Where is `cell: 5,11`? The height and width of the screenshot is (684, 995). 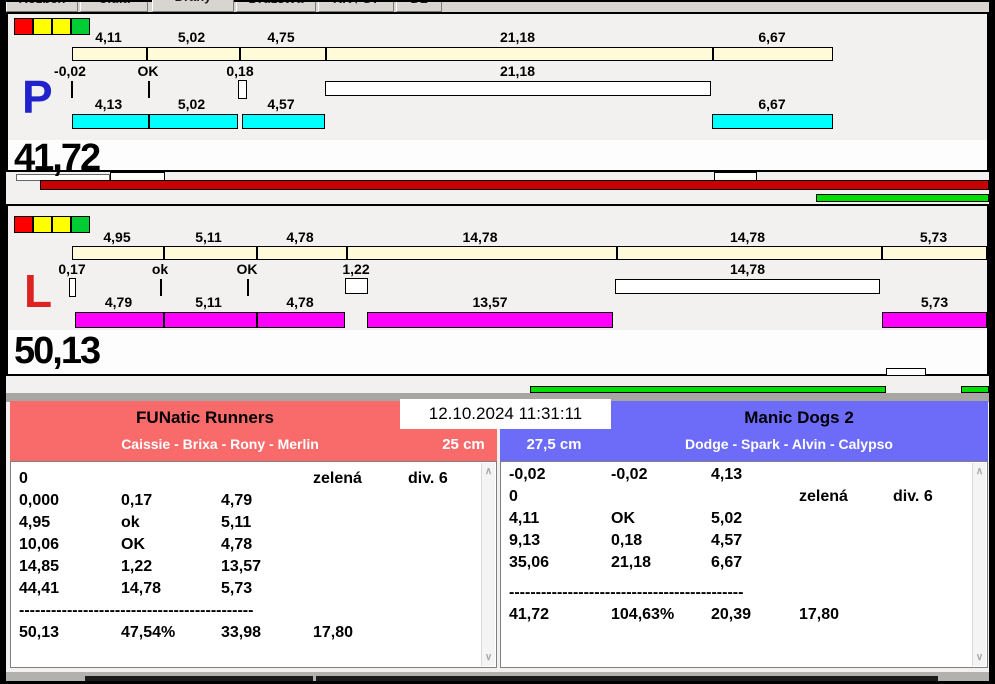
cell: 5,11 is located at coordinates (236, 522).